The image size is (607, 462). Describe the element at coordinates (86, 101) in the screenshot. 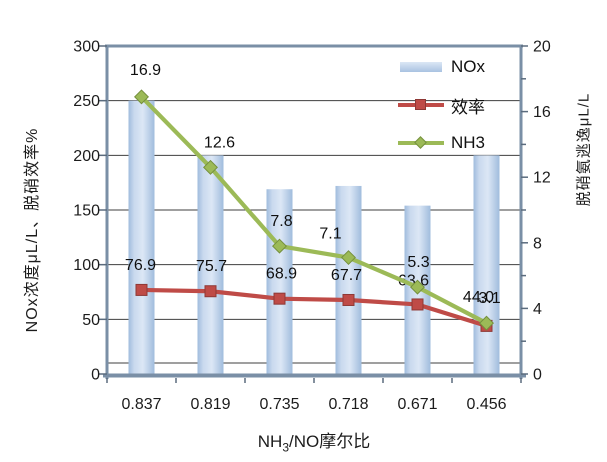

I see `left-axis-tick-label: 250` at that location.